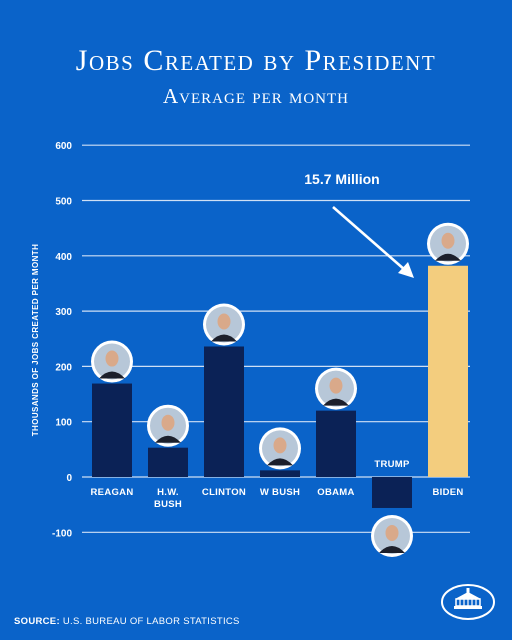  What do you see at coordinates (63, 312) in the screenshot?
I see `y-tick-label: 300` at bounding box center [63, 312].